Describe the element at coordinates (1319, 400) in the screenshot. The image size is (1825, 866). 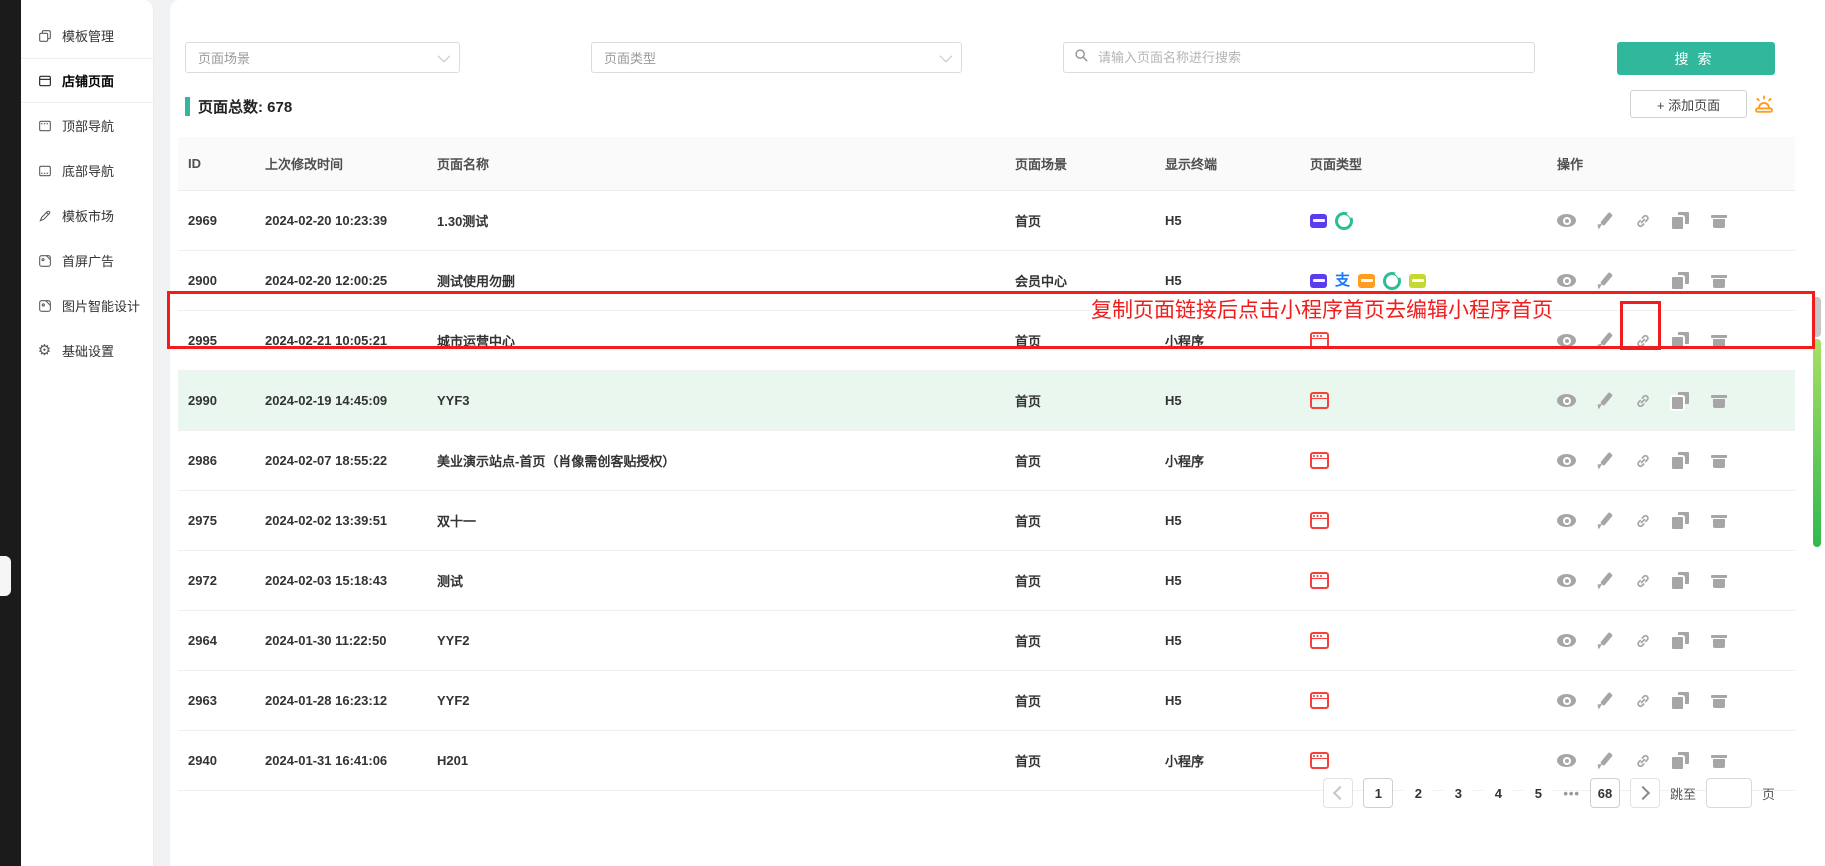
I see `red-window-icon` at that location.